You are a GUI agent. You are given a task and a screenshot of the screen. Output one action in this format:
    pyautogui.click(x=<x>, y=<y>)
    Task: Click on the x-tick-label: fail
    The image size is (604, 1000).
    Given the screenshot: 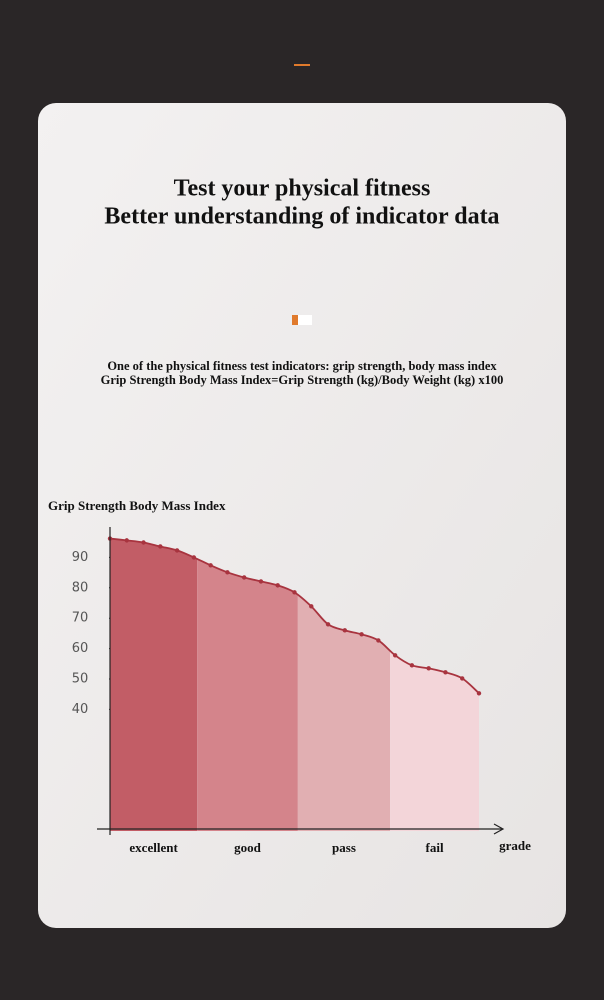 What is the action you would take?
    pyautogui.click(x=435, y=847)
    